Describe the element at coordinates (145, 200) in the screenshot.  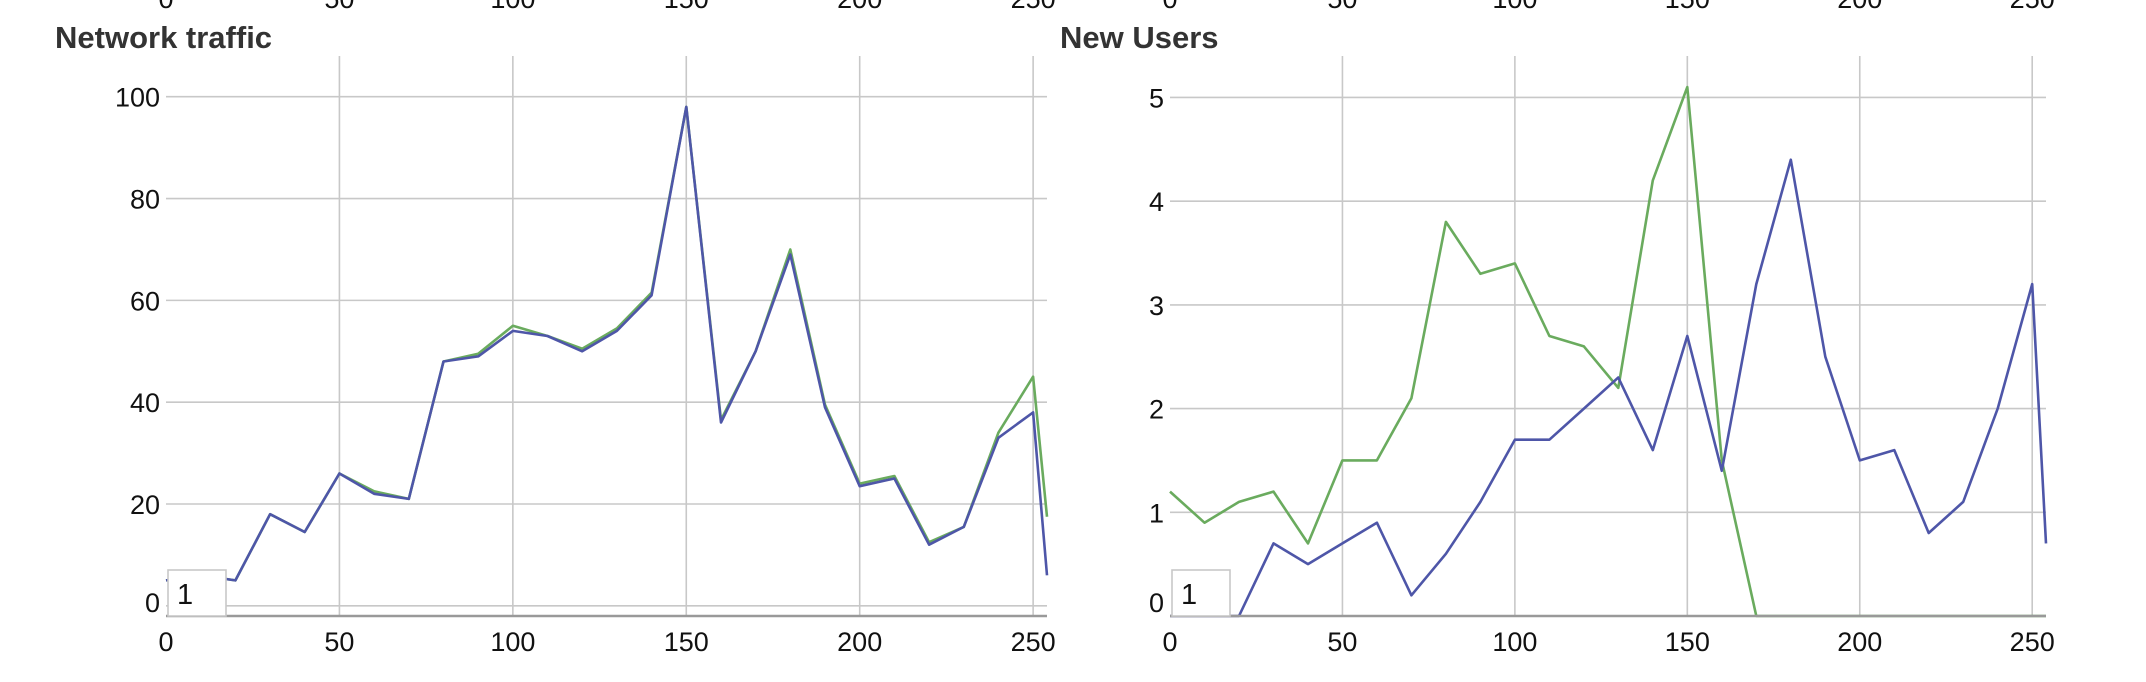
I see `y-tick-label: 80` at that location.